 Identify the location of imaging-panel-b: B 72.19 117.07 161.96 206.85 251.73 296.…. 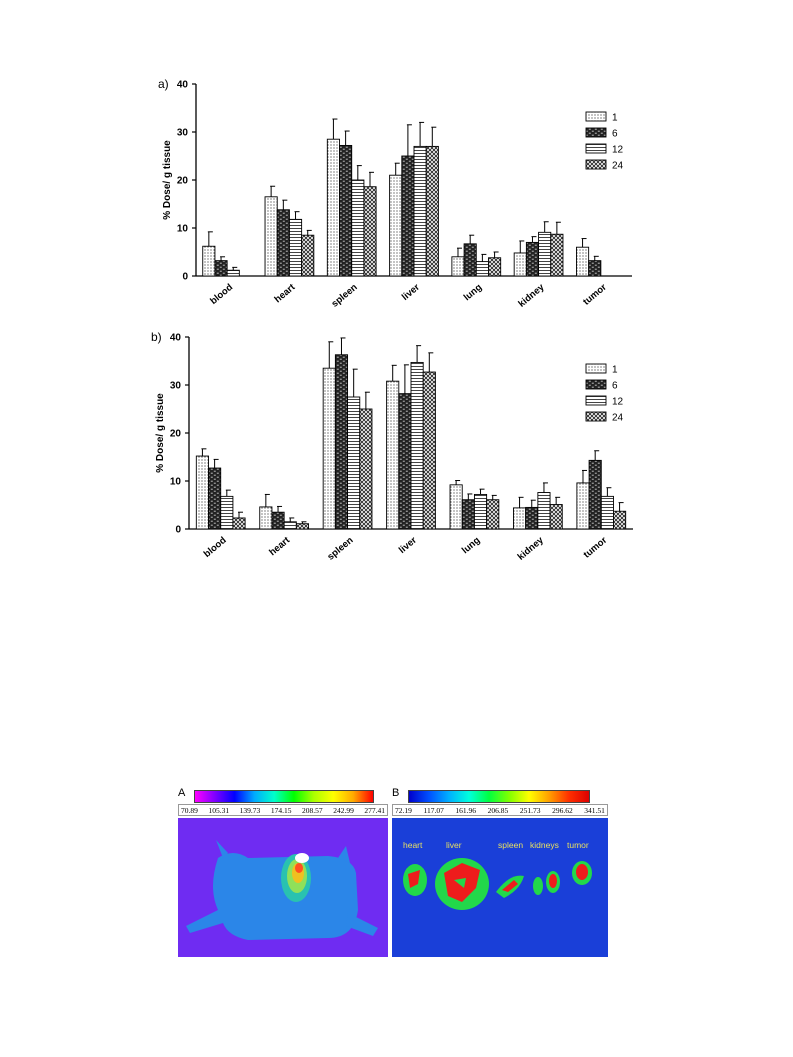
(500, 872).